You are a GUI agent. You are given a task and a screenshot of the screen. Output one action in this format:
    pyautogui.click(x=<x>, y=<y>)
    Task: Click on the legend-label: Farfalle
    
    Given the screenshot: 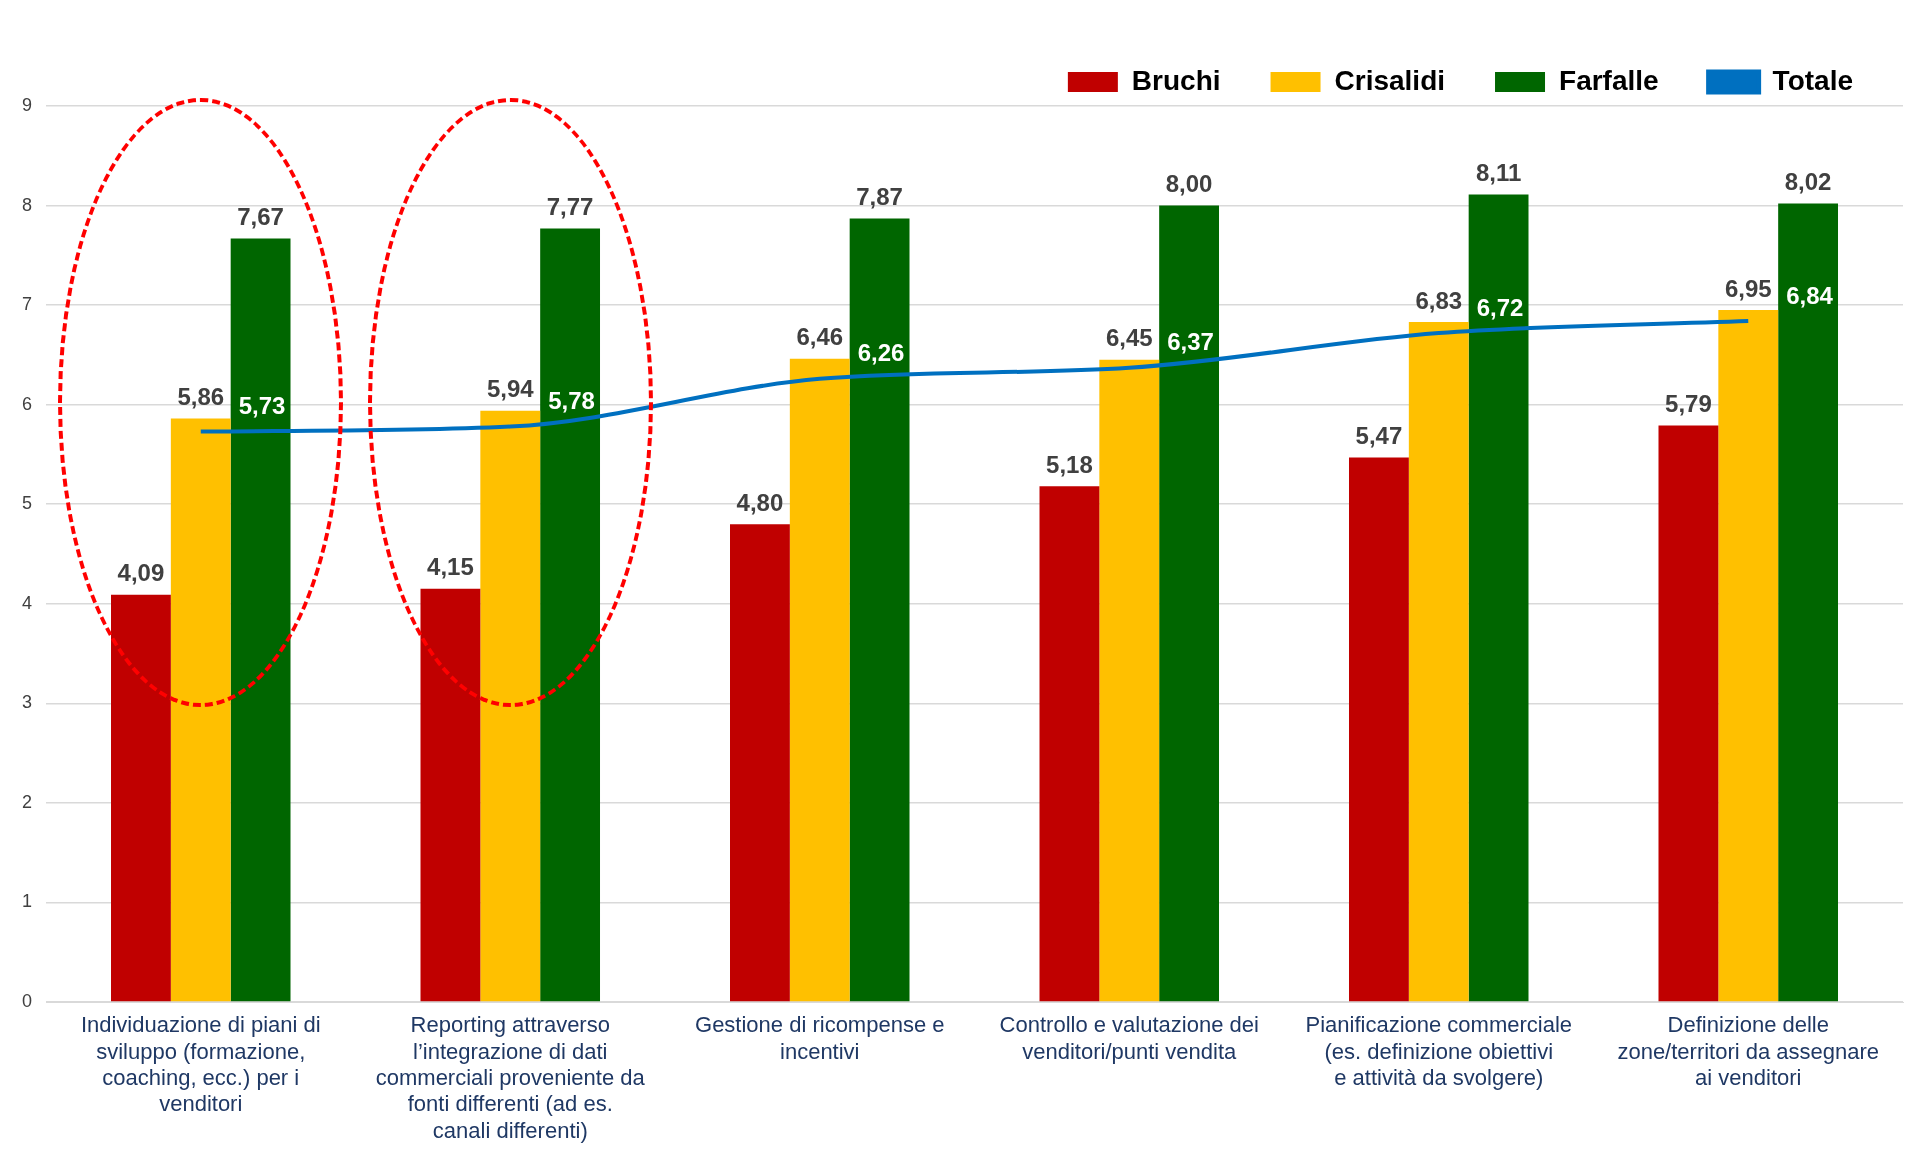 What is the action you would take?
    pyautogui.click(x=1609, y=80)
    